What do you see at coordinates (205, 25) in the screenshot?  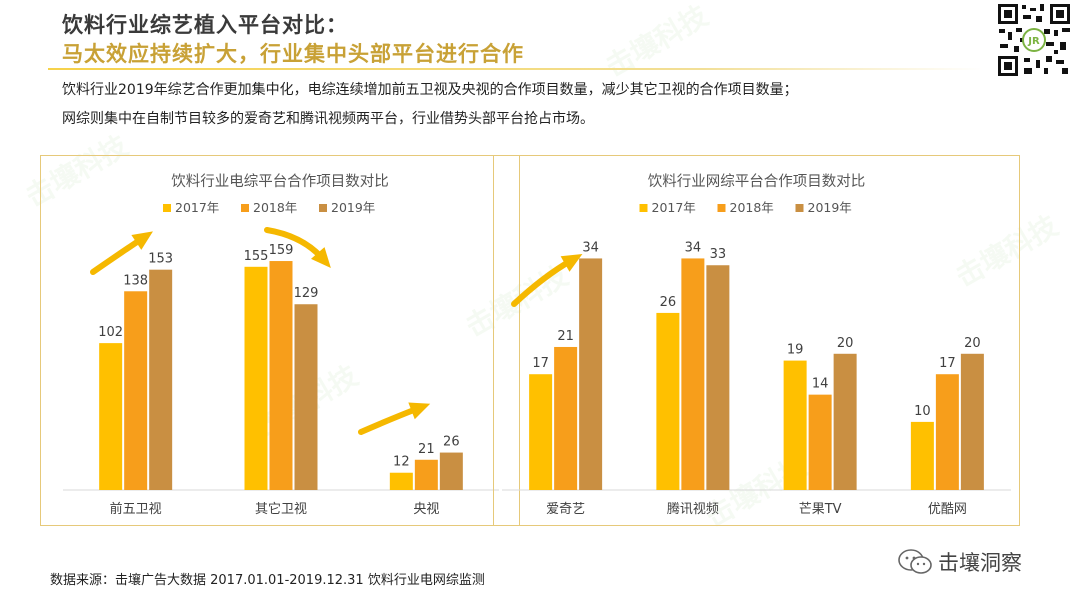 I see `page-title: 饮料行业综艺植入平台对比：` at bounding box center [205, 25].